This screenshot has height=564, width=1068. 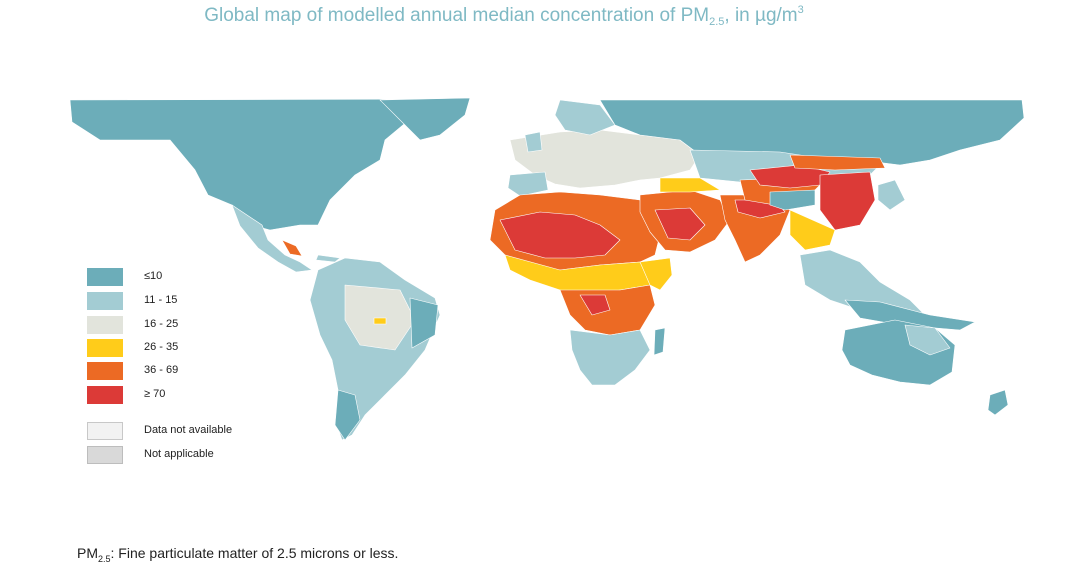 I want to click on south-america-region, so click(x=375, y=349).